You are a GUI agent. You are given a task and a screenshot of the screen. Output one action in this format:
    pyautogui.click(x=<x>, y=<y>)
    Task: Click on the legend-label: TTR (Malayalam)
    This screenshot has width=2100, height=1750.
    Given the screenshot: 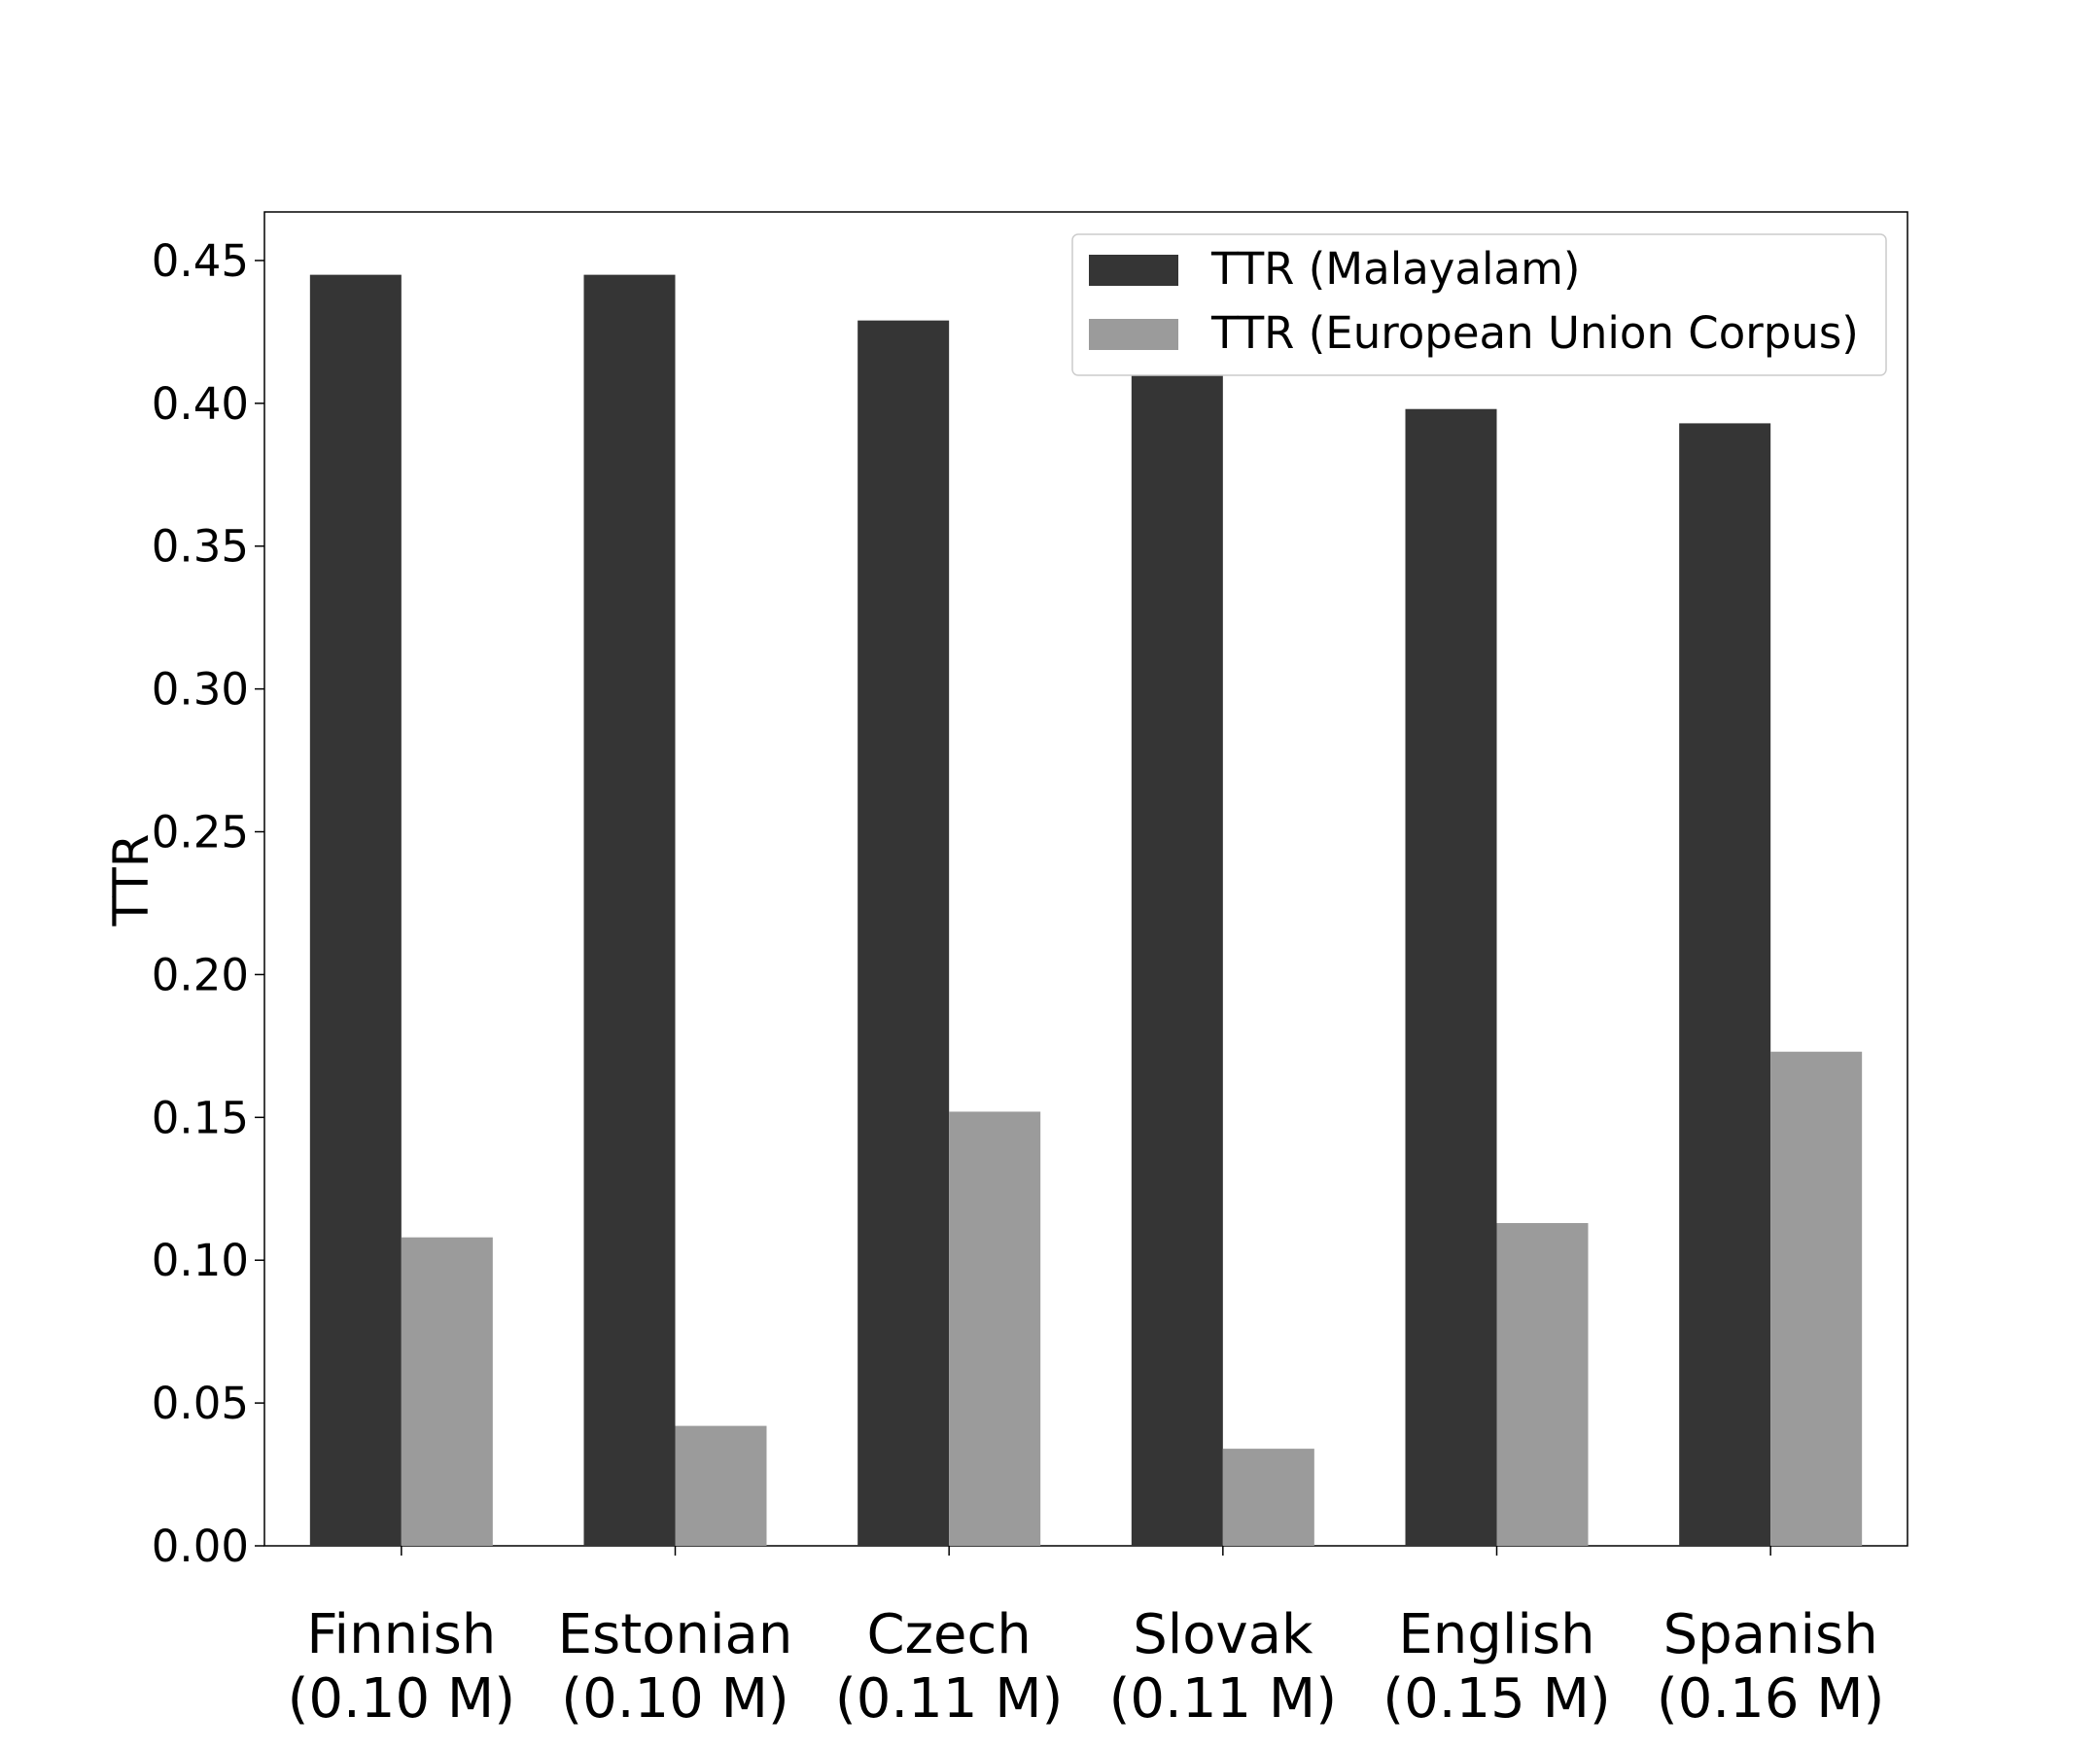 What is the action you would take?
    pyautogui.click(x=1395, y=269)
    